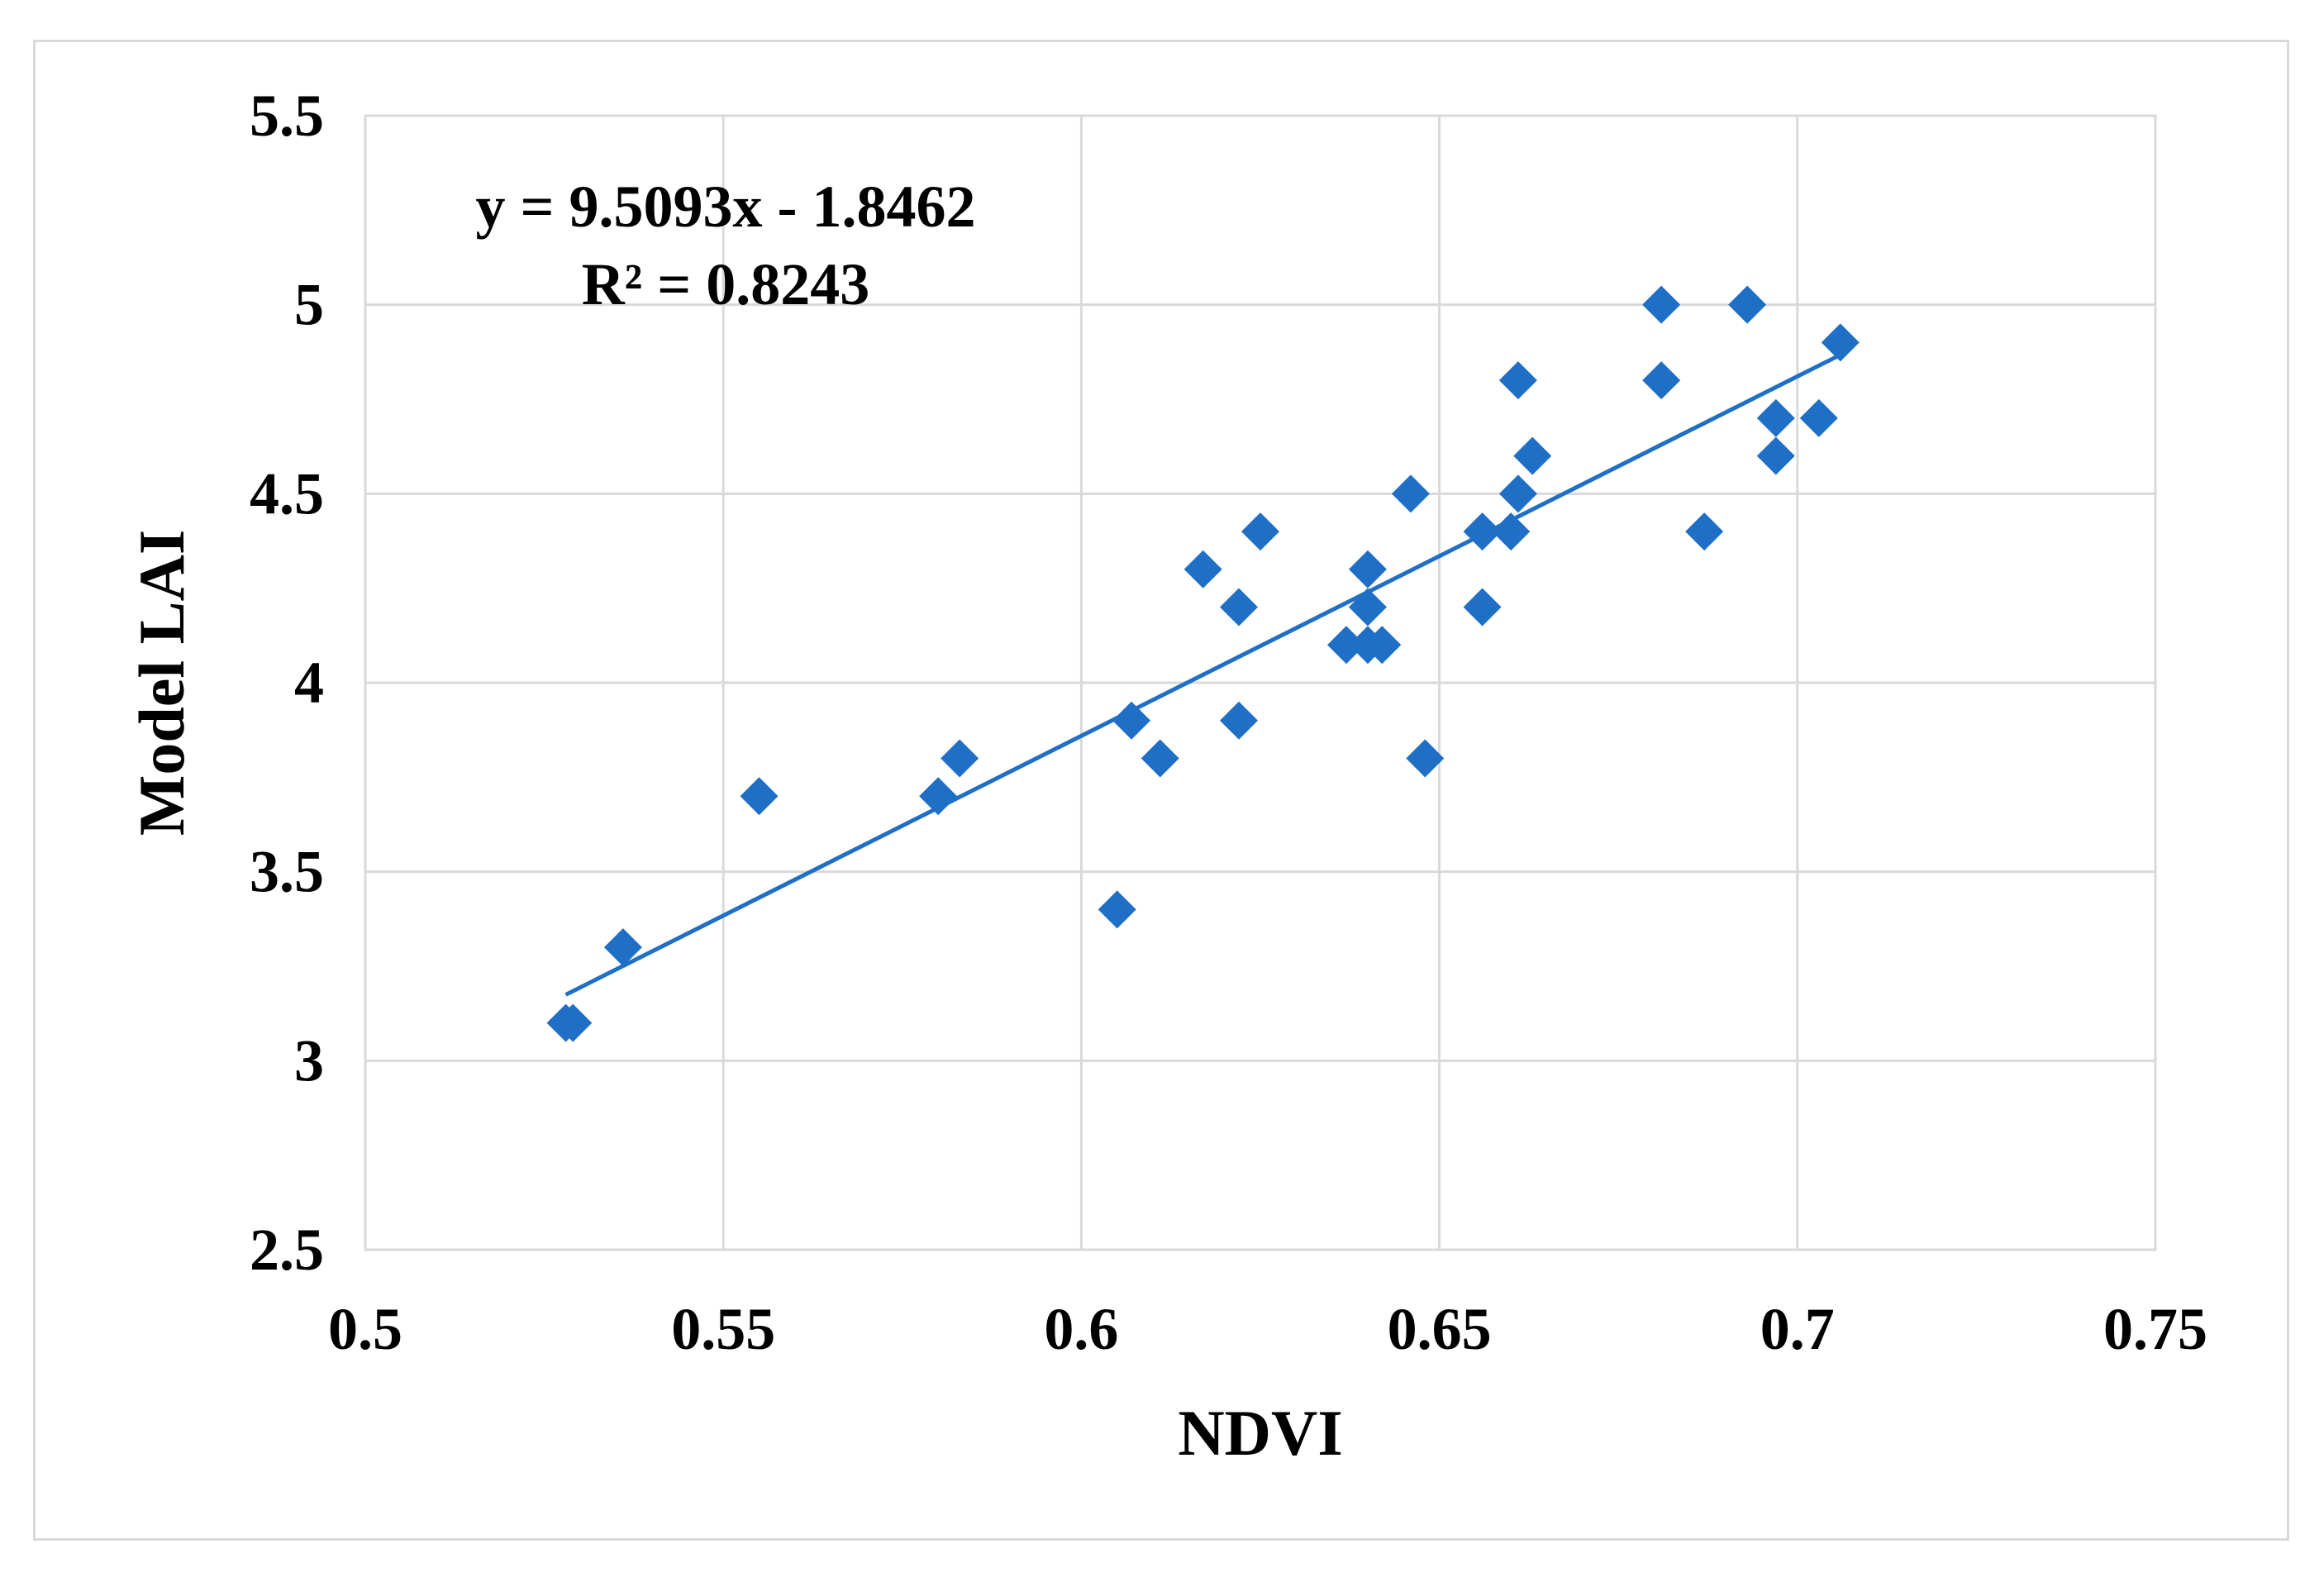  What do you see at coordinates (2155, 1329) in the screenshot?
I see `x-tick-label: 0.75` at bounding box center [2155, 1329].